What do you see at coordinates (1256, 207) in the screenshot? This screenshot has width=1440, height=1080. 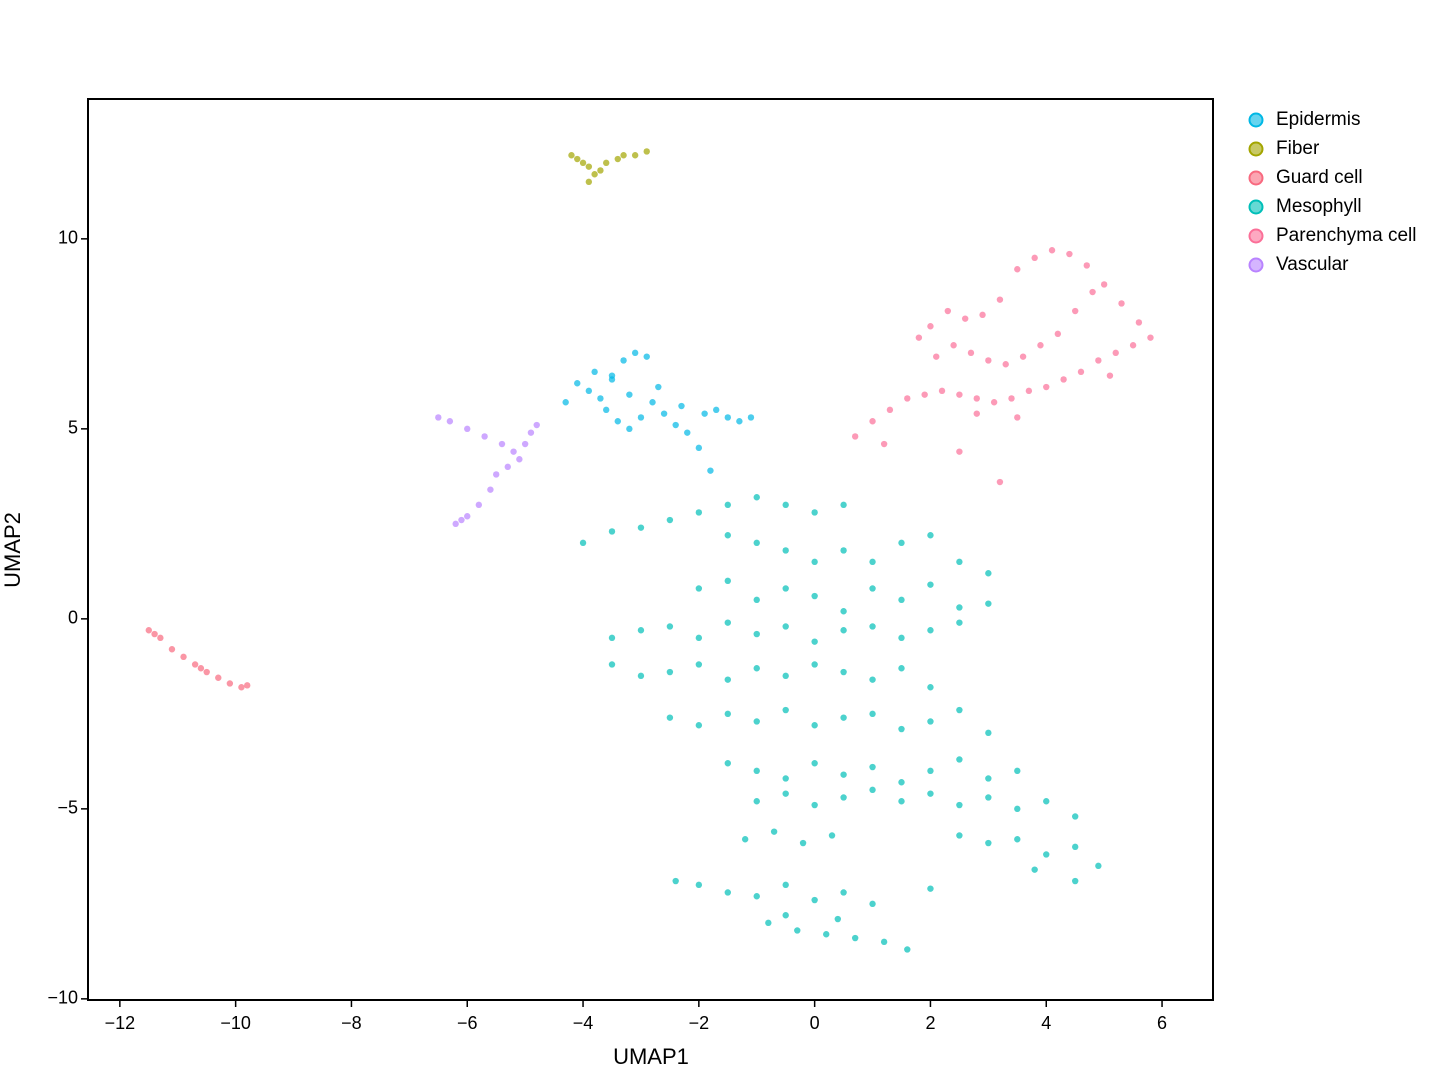 I see `legend-marker` at bounding box center [1256, 207].